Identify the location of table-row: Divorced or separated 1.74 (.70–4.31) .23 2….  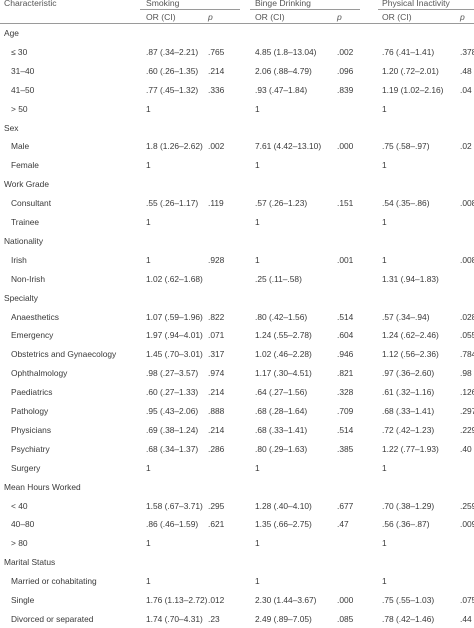
(237, 618).